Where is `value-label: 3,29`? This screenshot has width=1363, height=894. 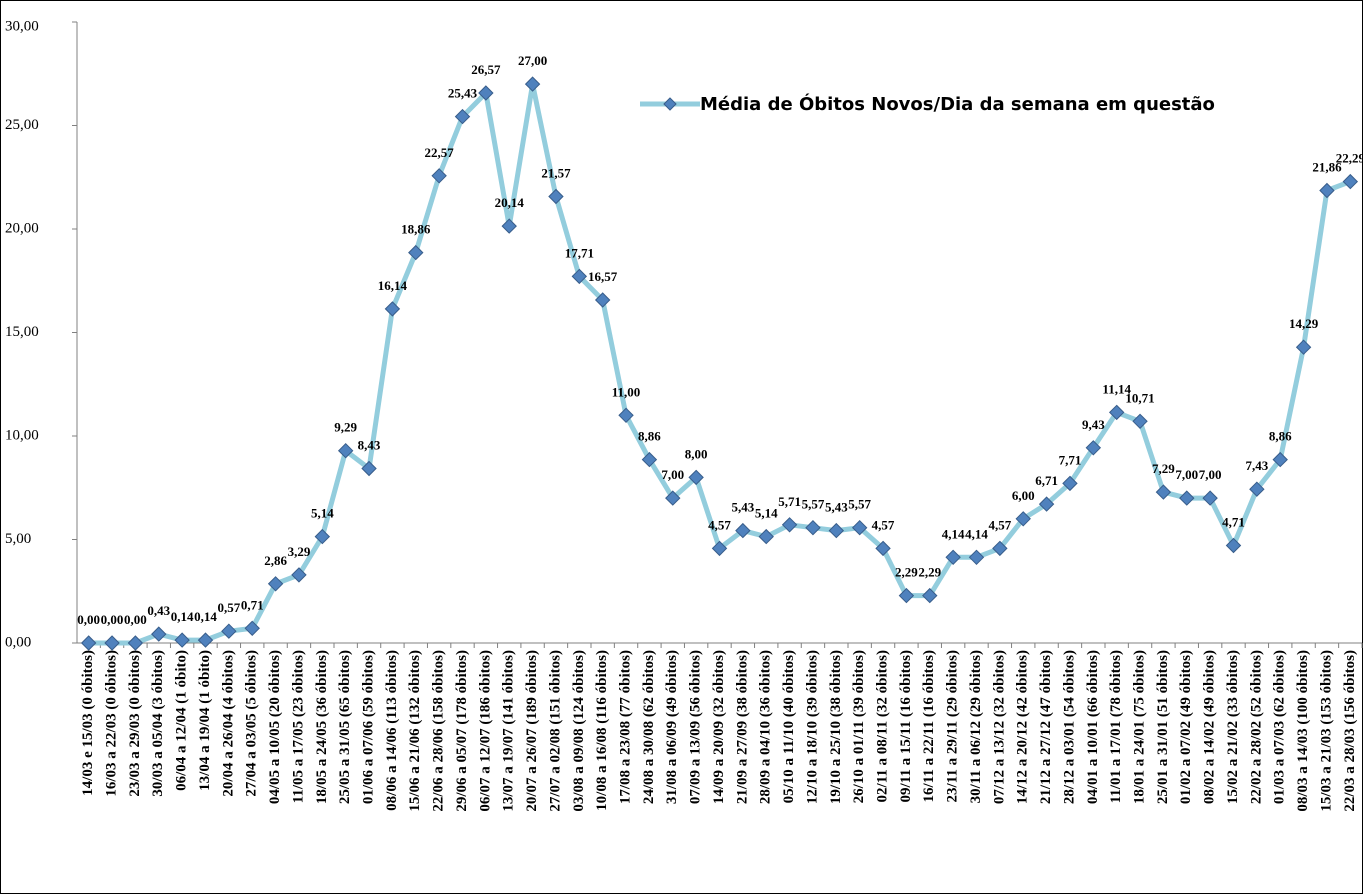 value-label: 3,29 is located at coordinates (299, 551).